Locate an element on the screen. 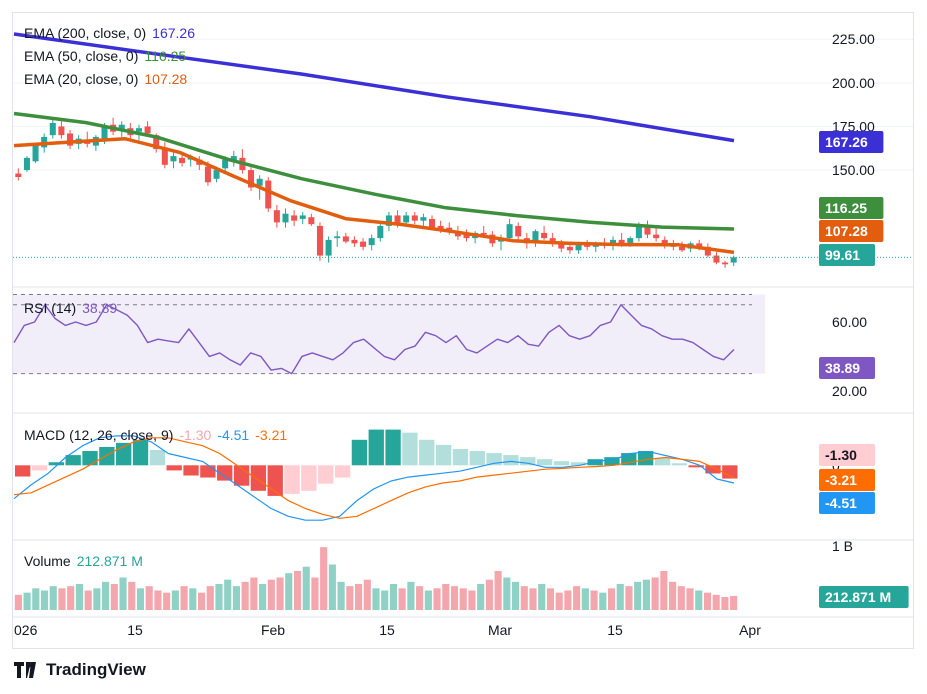 This screenshot has height=694, width=927. price-tick-label: 150.00 is located at coordinates (853, 170).